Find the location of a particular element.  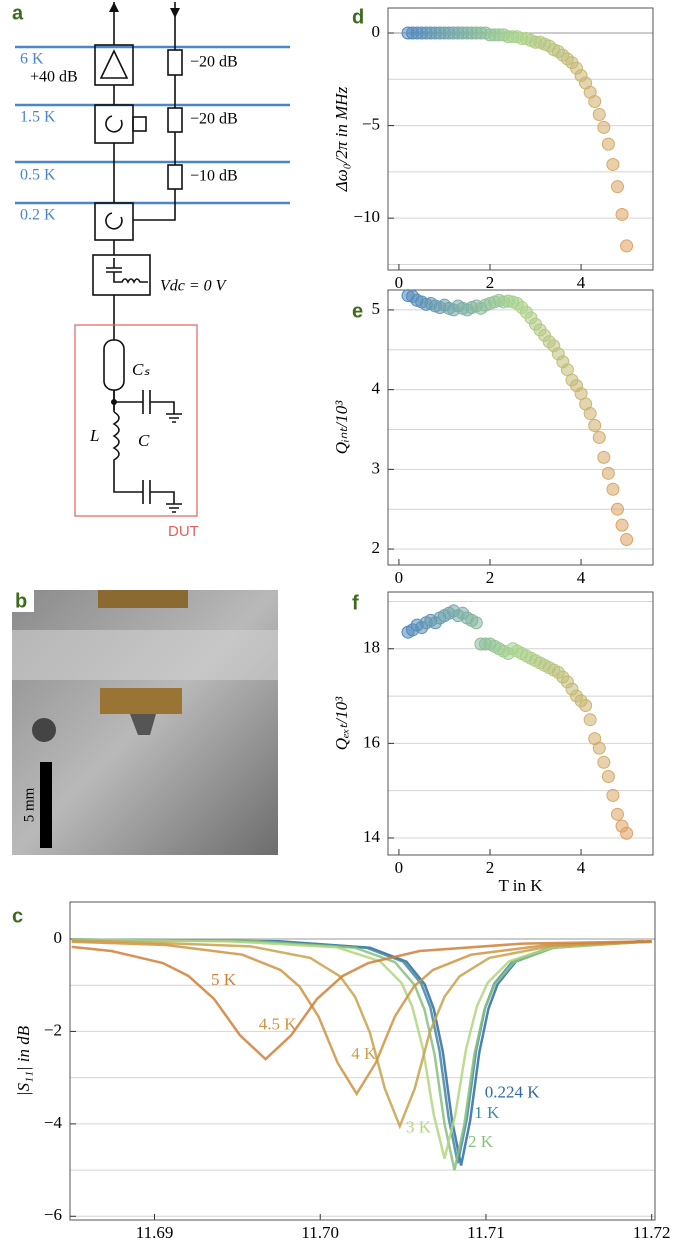

series-label: 4 K is located at coordinates (364, 1053).